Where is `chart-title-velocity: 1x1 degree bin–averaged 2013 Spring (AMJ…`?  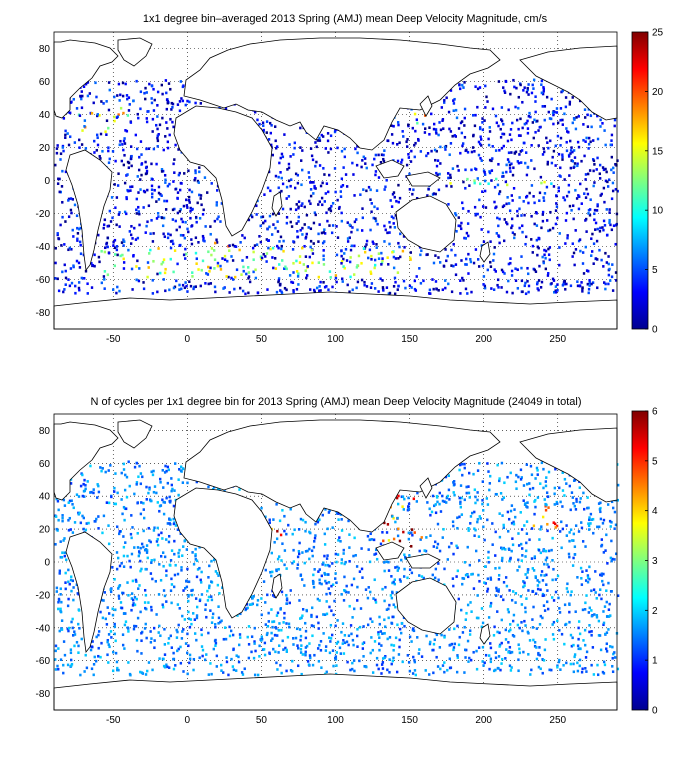
chart-title-velocity: 1x1 degree bin–averaged 2013 Spring (AMJ… is located at coordinates (345, 19).